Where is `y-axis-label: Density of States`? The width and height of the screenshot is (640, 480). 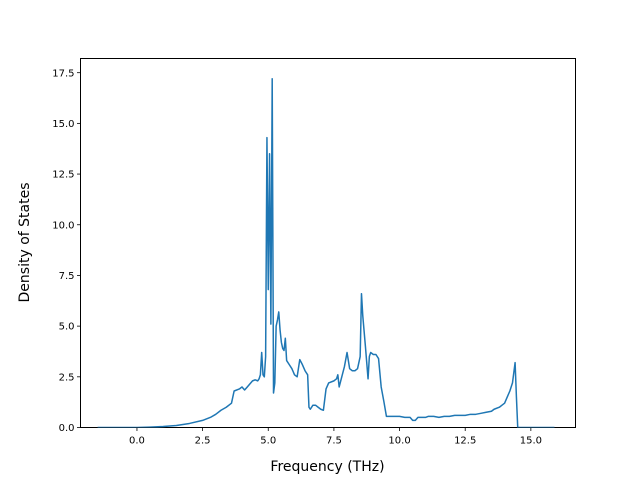 y-axis-label: Density of States is located at coordinates (25, 243).